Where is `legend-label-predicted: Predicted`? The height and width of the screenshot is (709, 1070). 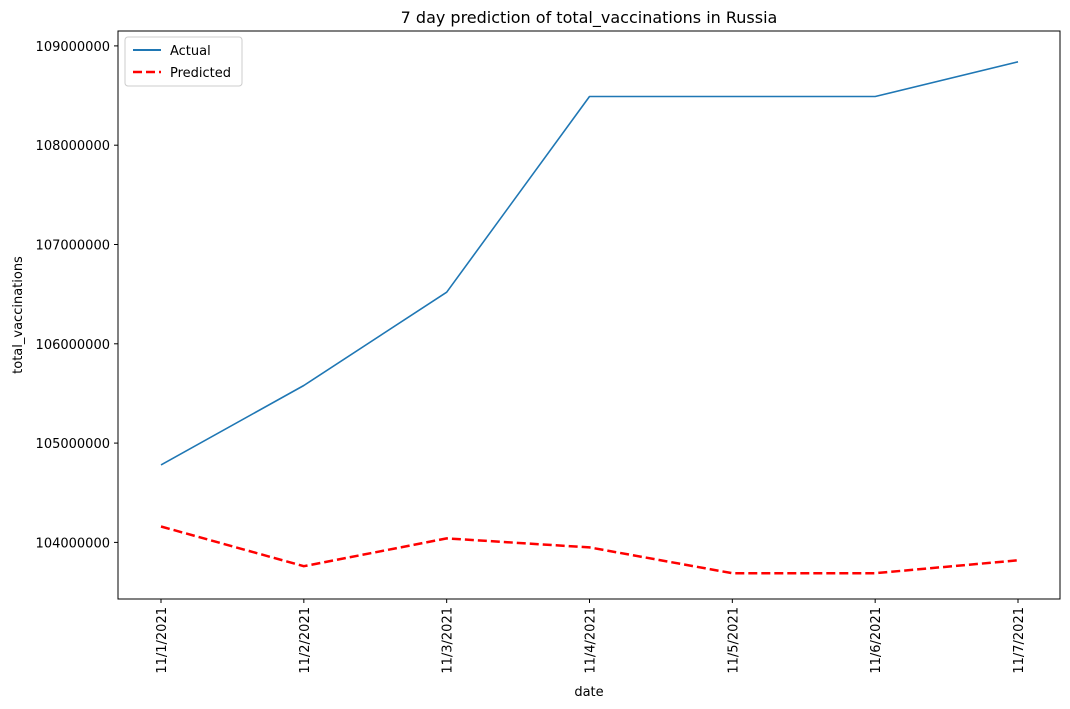
legend-label-predicted: Predicted is located at coordinates (200, 73).